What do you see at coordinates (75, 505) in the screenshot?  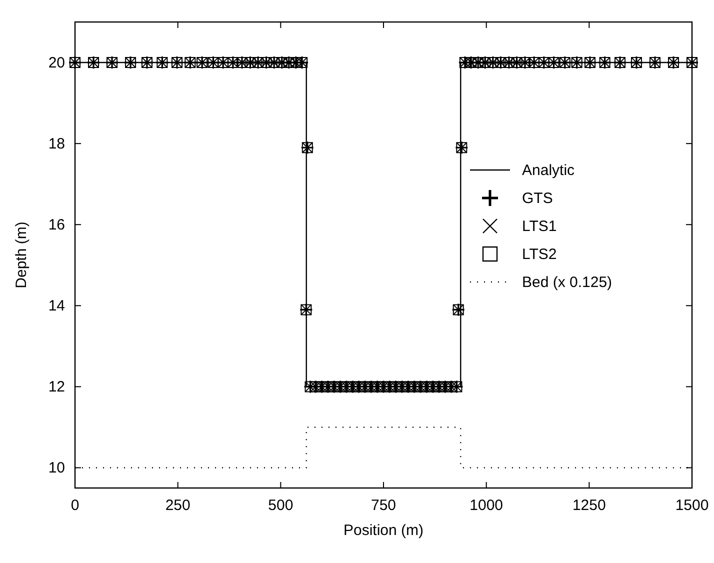 I see `x-tick-label: 0` at bounding box center [75, 505].